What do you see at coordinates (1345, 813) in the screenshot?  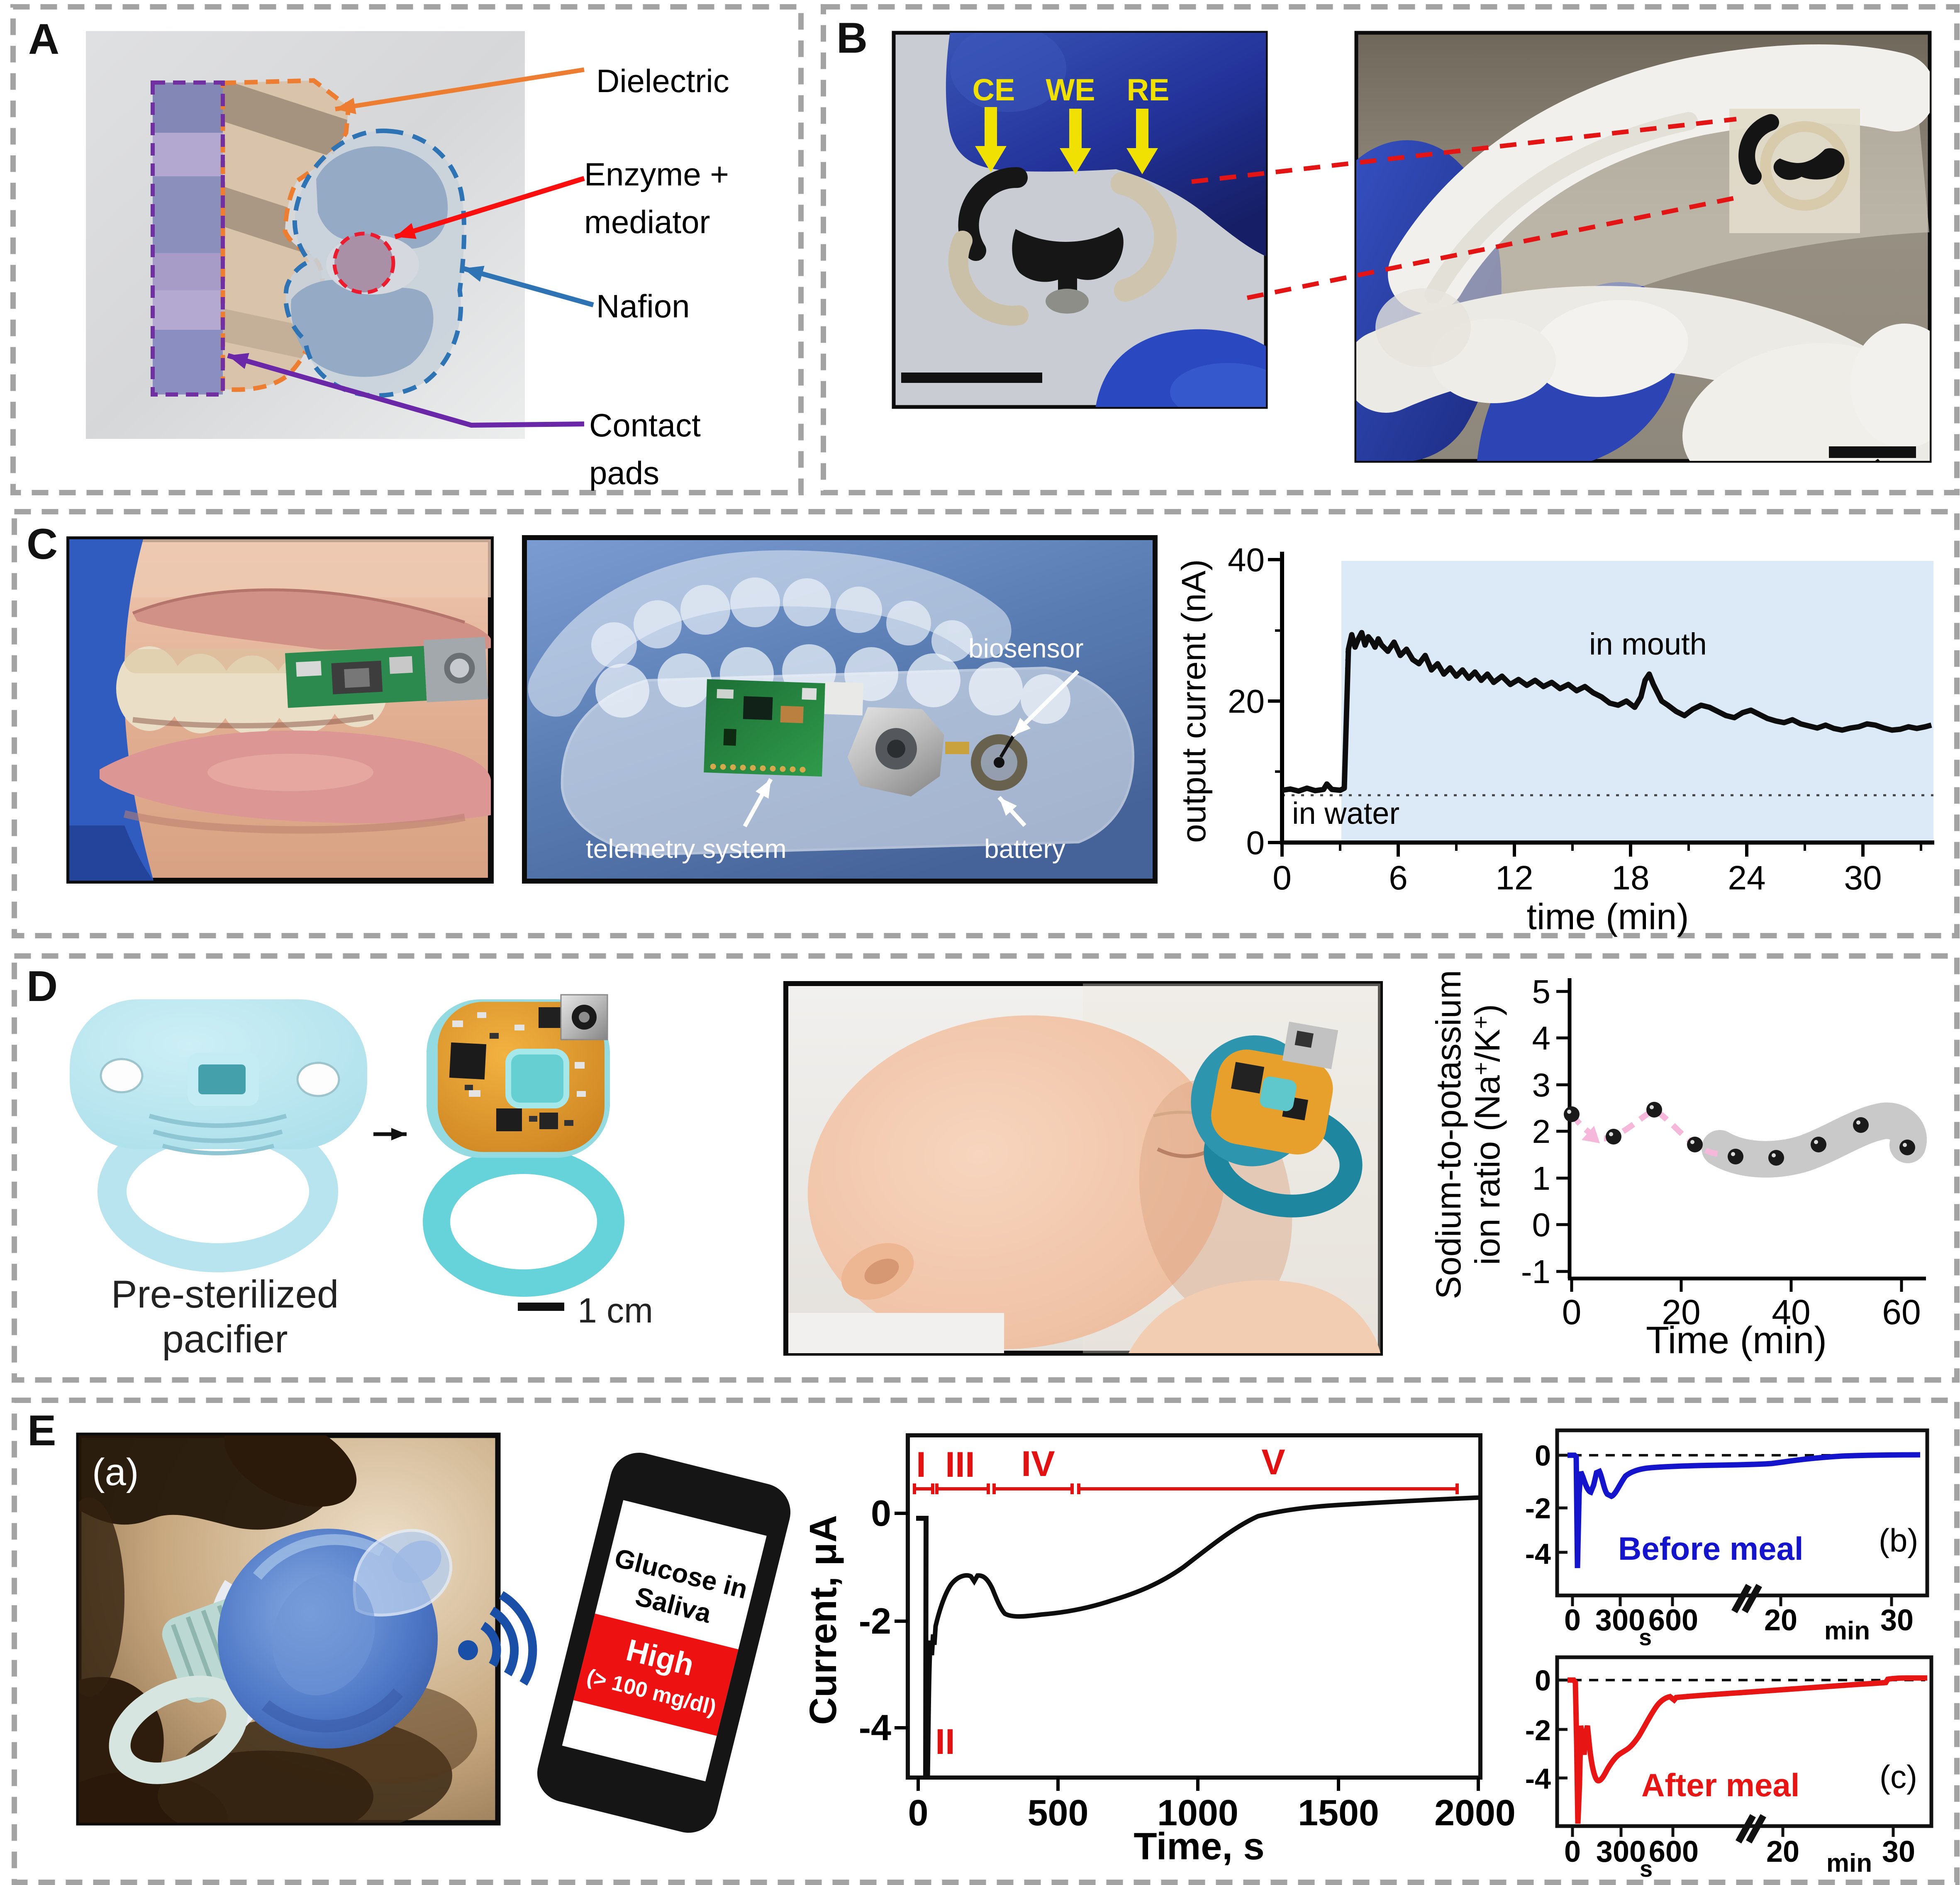 I see `svg-text: in water` at bounding box center [1345, 813].